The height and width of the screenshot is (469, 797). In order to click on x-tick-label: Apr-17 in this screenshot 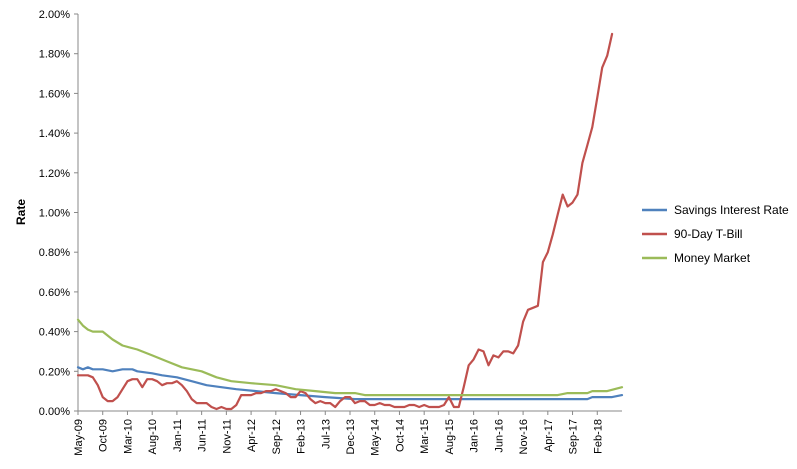, I will do `click(549, 435)`.